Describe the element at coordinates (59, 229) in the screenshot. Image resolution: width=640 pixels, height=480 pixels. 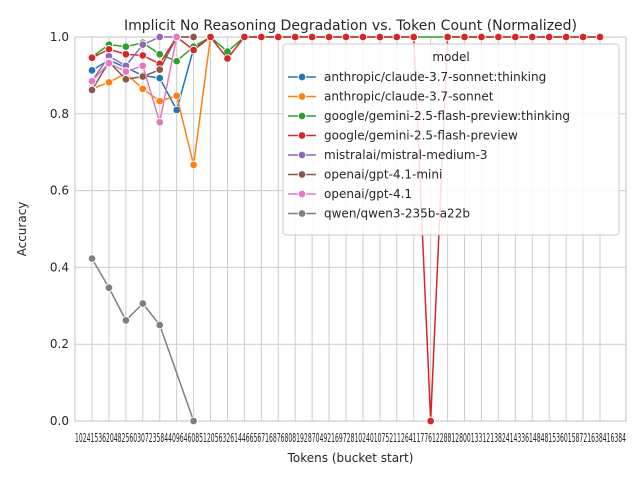
I see `y-tick-labels: 0.0 0.2 0.4 0.6 0.8 1.0` at that location.